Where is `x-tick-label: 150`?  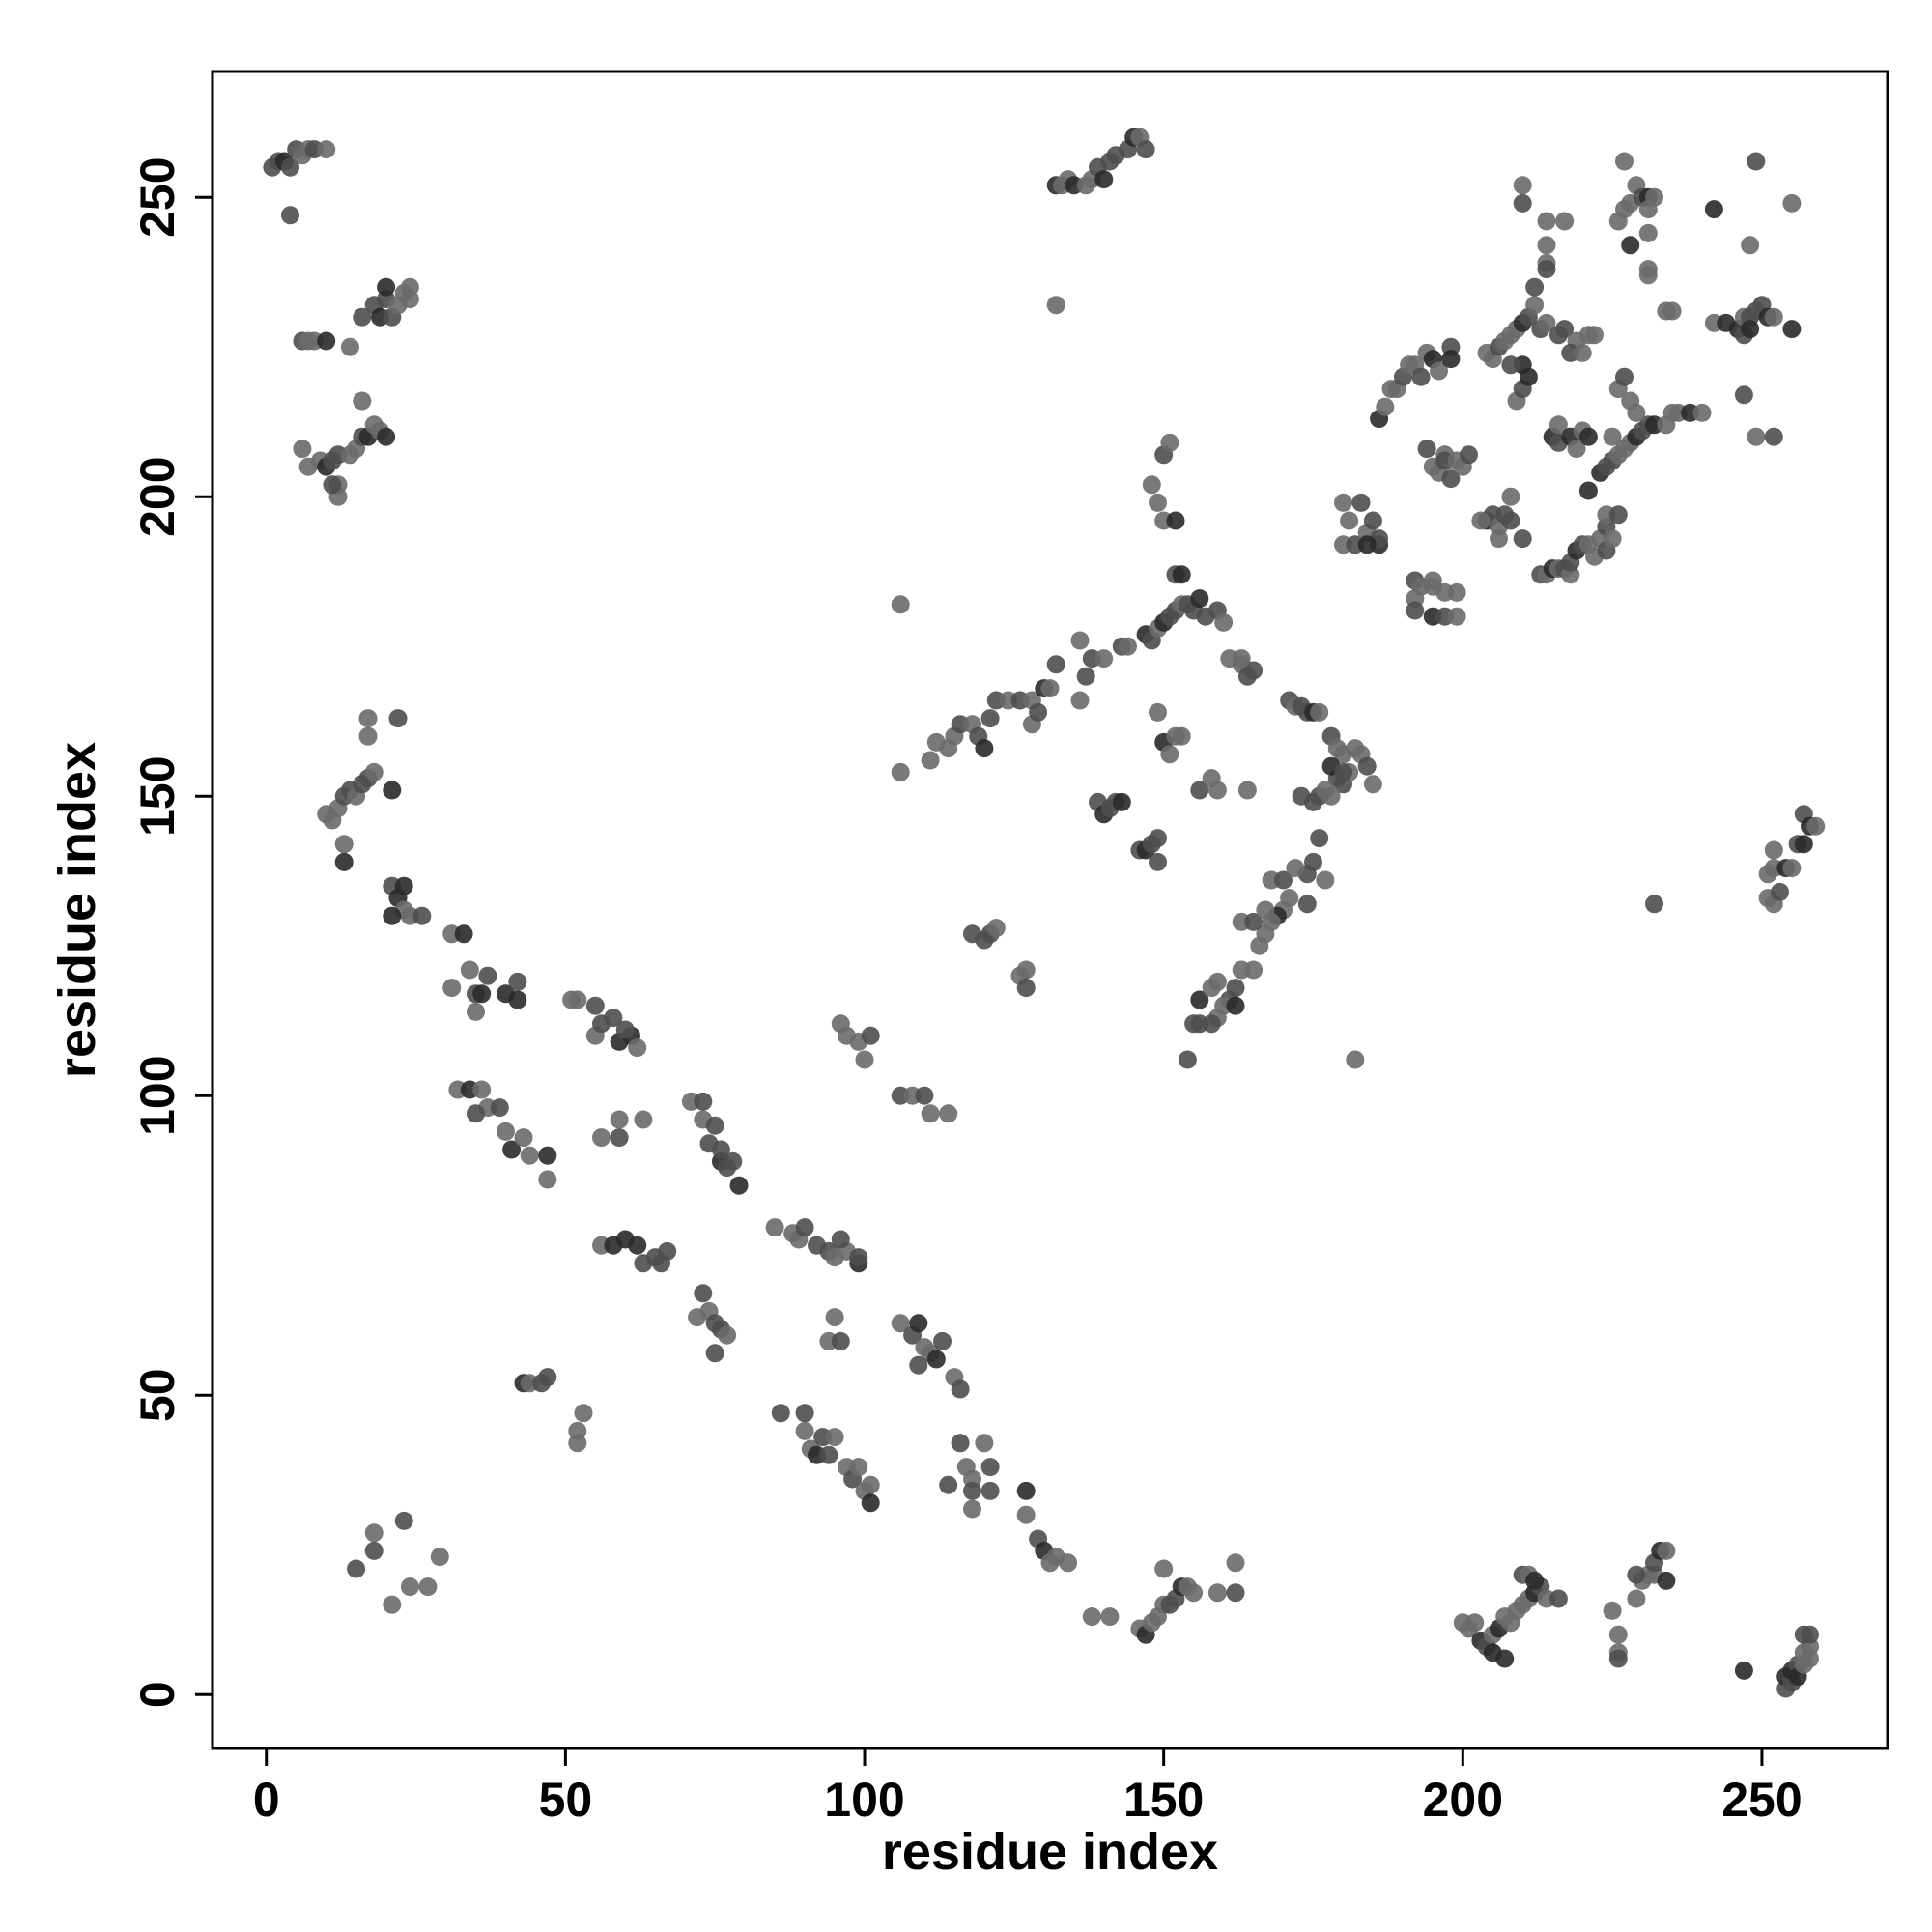
x-tick-label: 150 is located at coordinates (1163, 1800).